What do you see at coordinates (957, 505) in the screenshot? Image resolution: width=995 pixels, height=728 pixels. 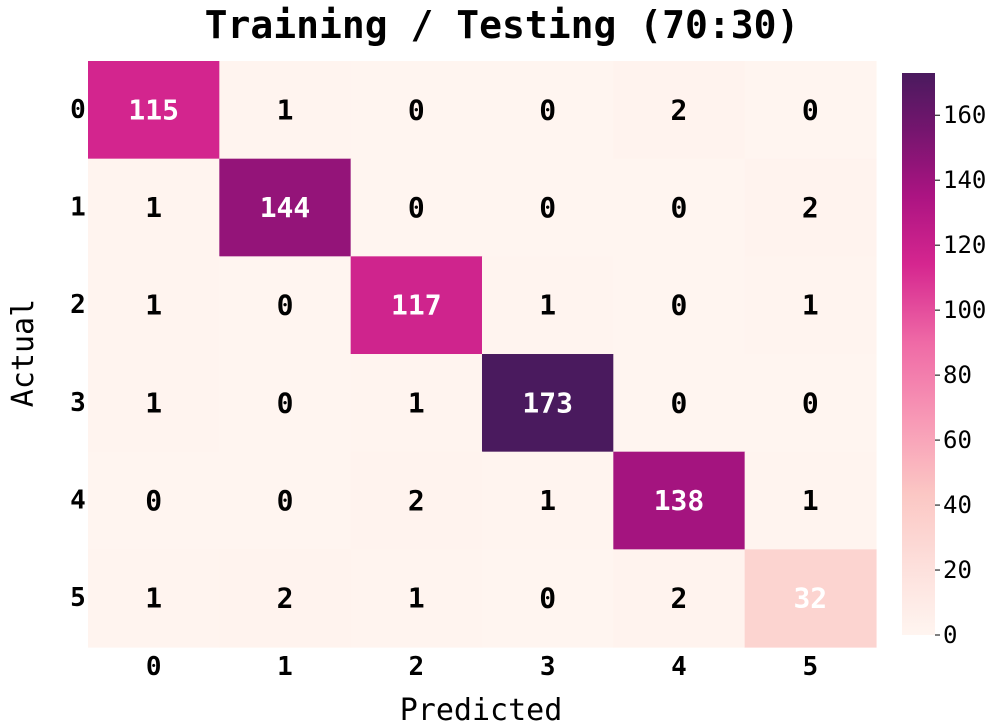 I see `colorbar-tick-label: 40` at bounding box center [957, 505].